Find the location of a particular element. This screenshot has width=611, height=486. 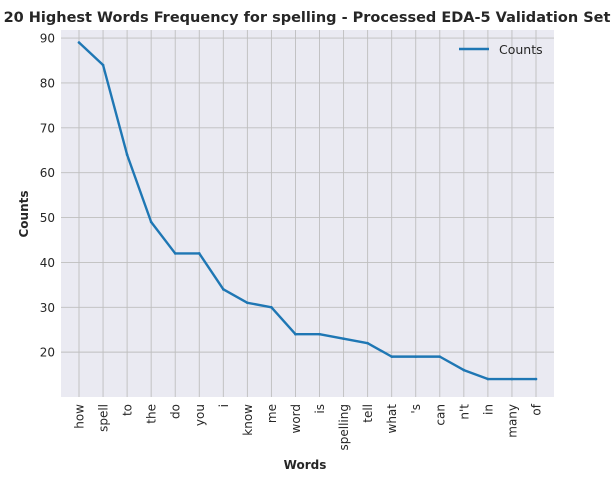

x-tick-label: in is located at coordinates (488, 409).